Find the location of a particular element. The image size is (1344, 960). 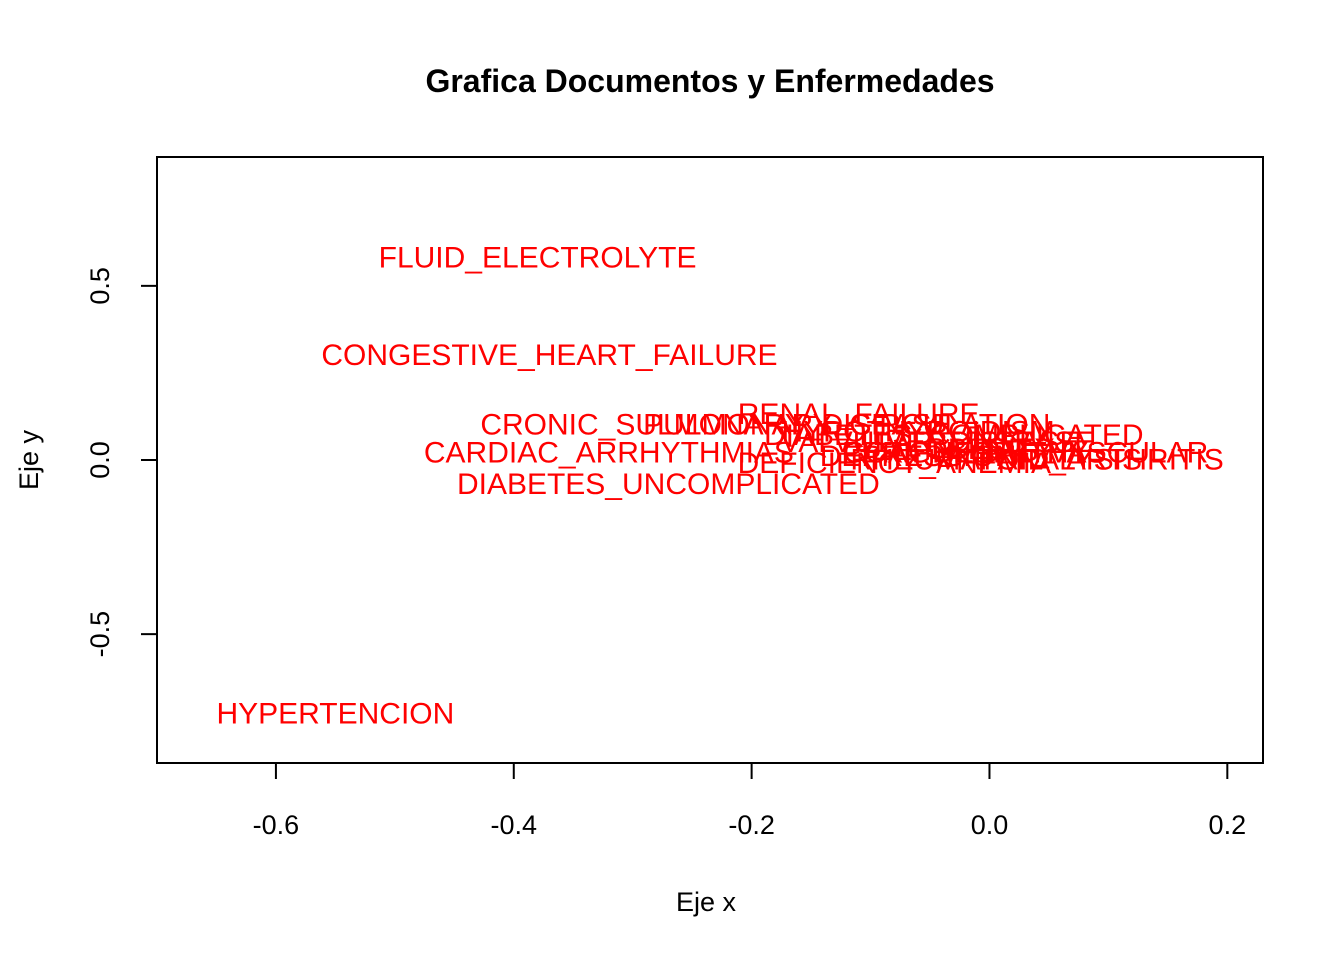

point-label: CARDIAC_ARRHYTHMIAS is located at coordinates (609, 453).